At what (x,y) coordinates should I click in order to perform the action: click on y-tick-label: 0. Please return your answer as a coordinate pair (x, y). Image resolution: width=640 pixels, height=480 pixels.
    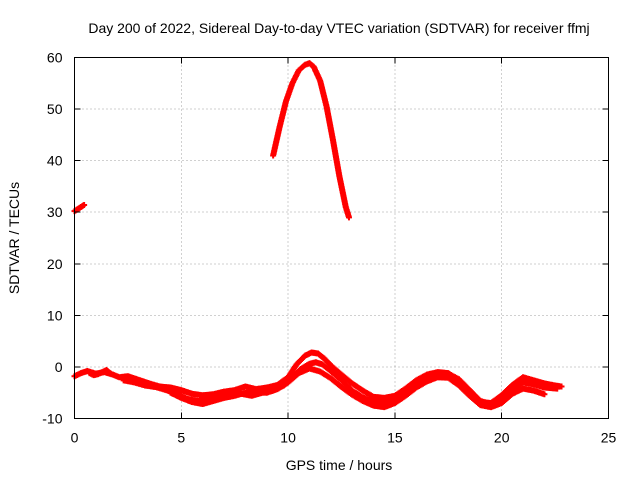
    Looking at the image, I should click on (59, 367).